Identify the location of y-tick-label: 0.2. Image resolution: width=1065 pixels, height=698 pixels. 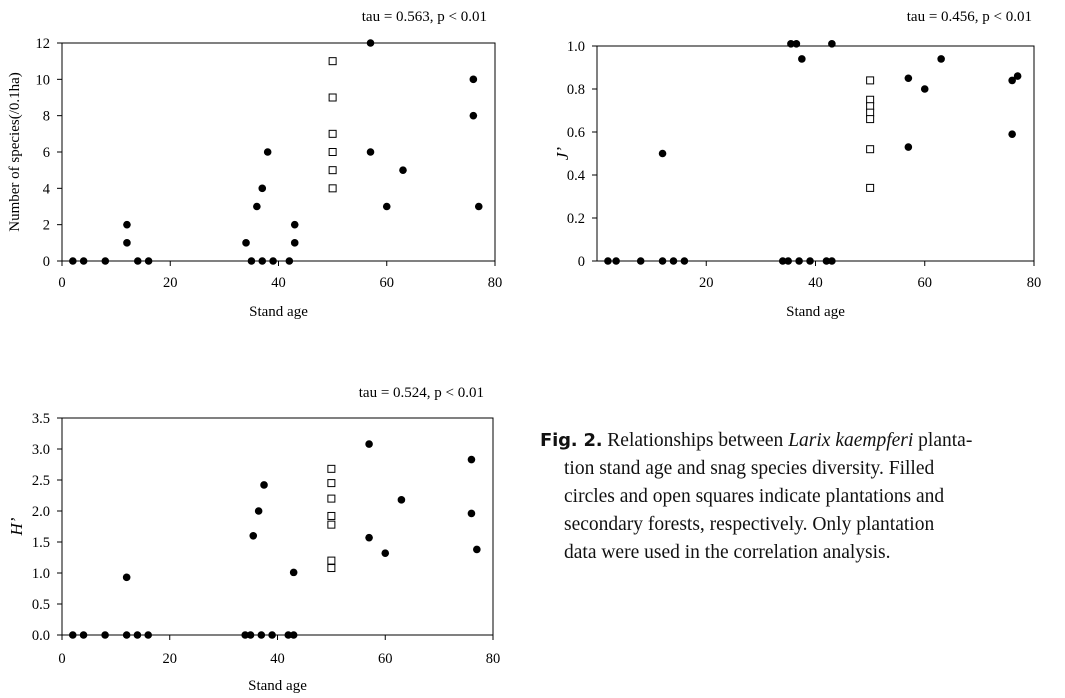
(576, 219).